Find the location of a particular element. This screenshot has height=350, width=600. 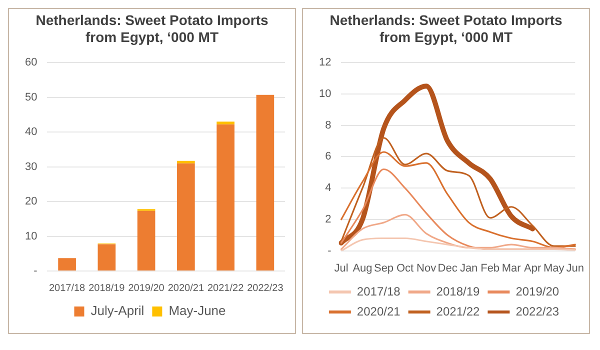

legend-label: May-June is located at coordinates (197, 310).